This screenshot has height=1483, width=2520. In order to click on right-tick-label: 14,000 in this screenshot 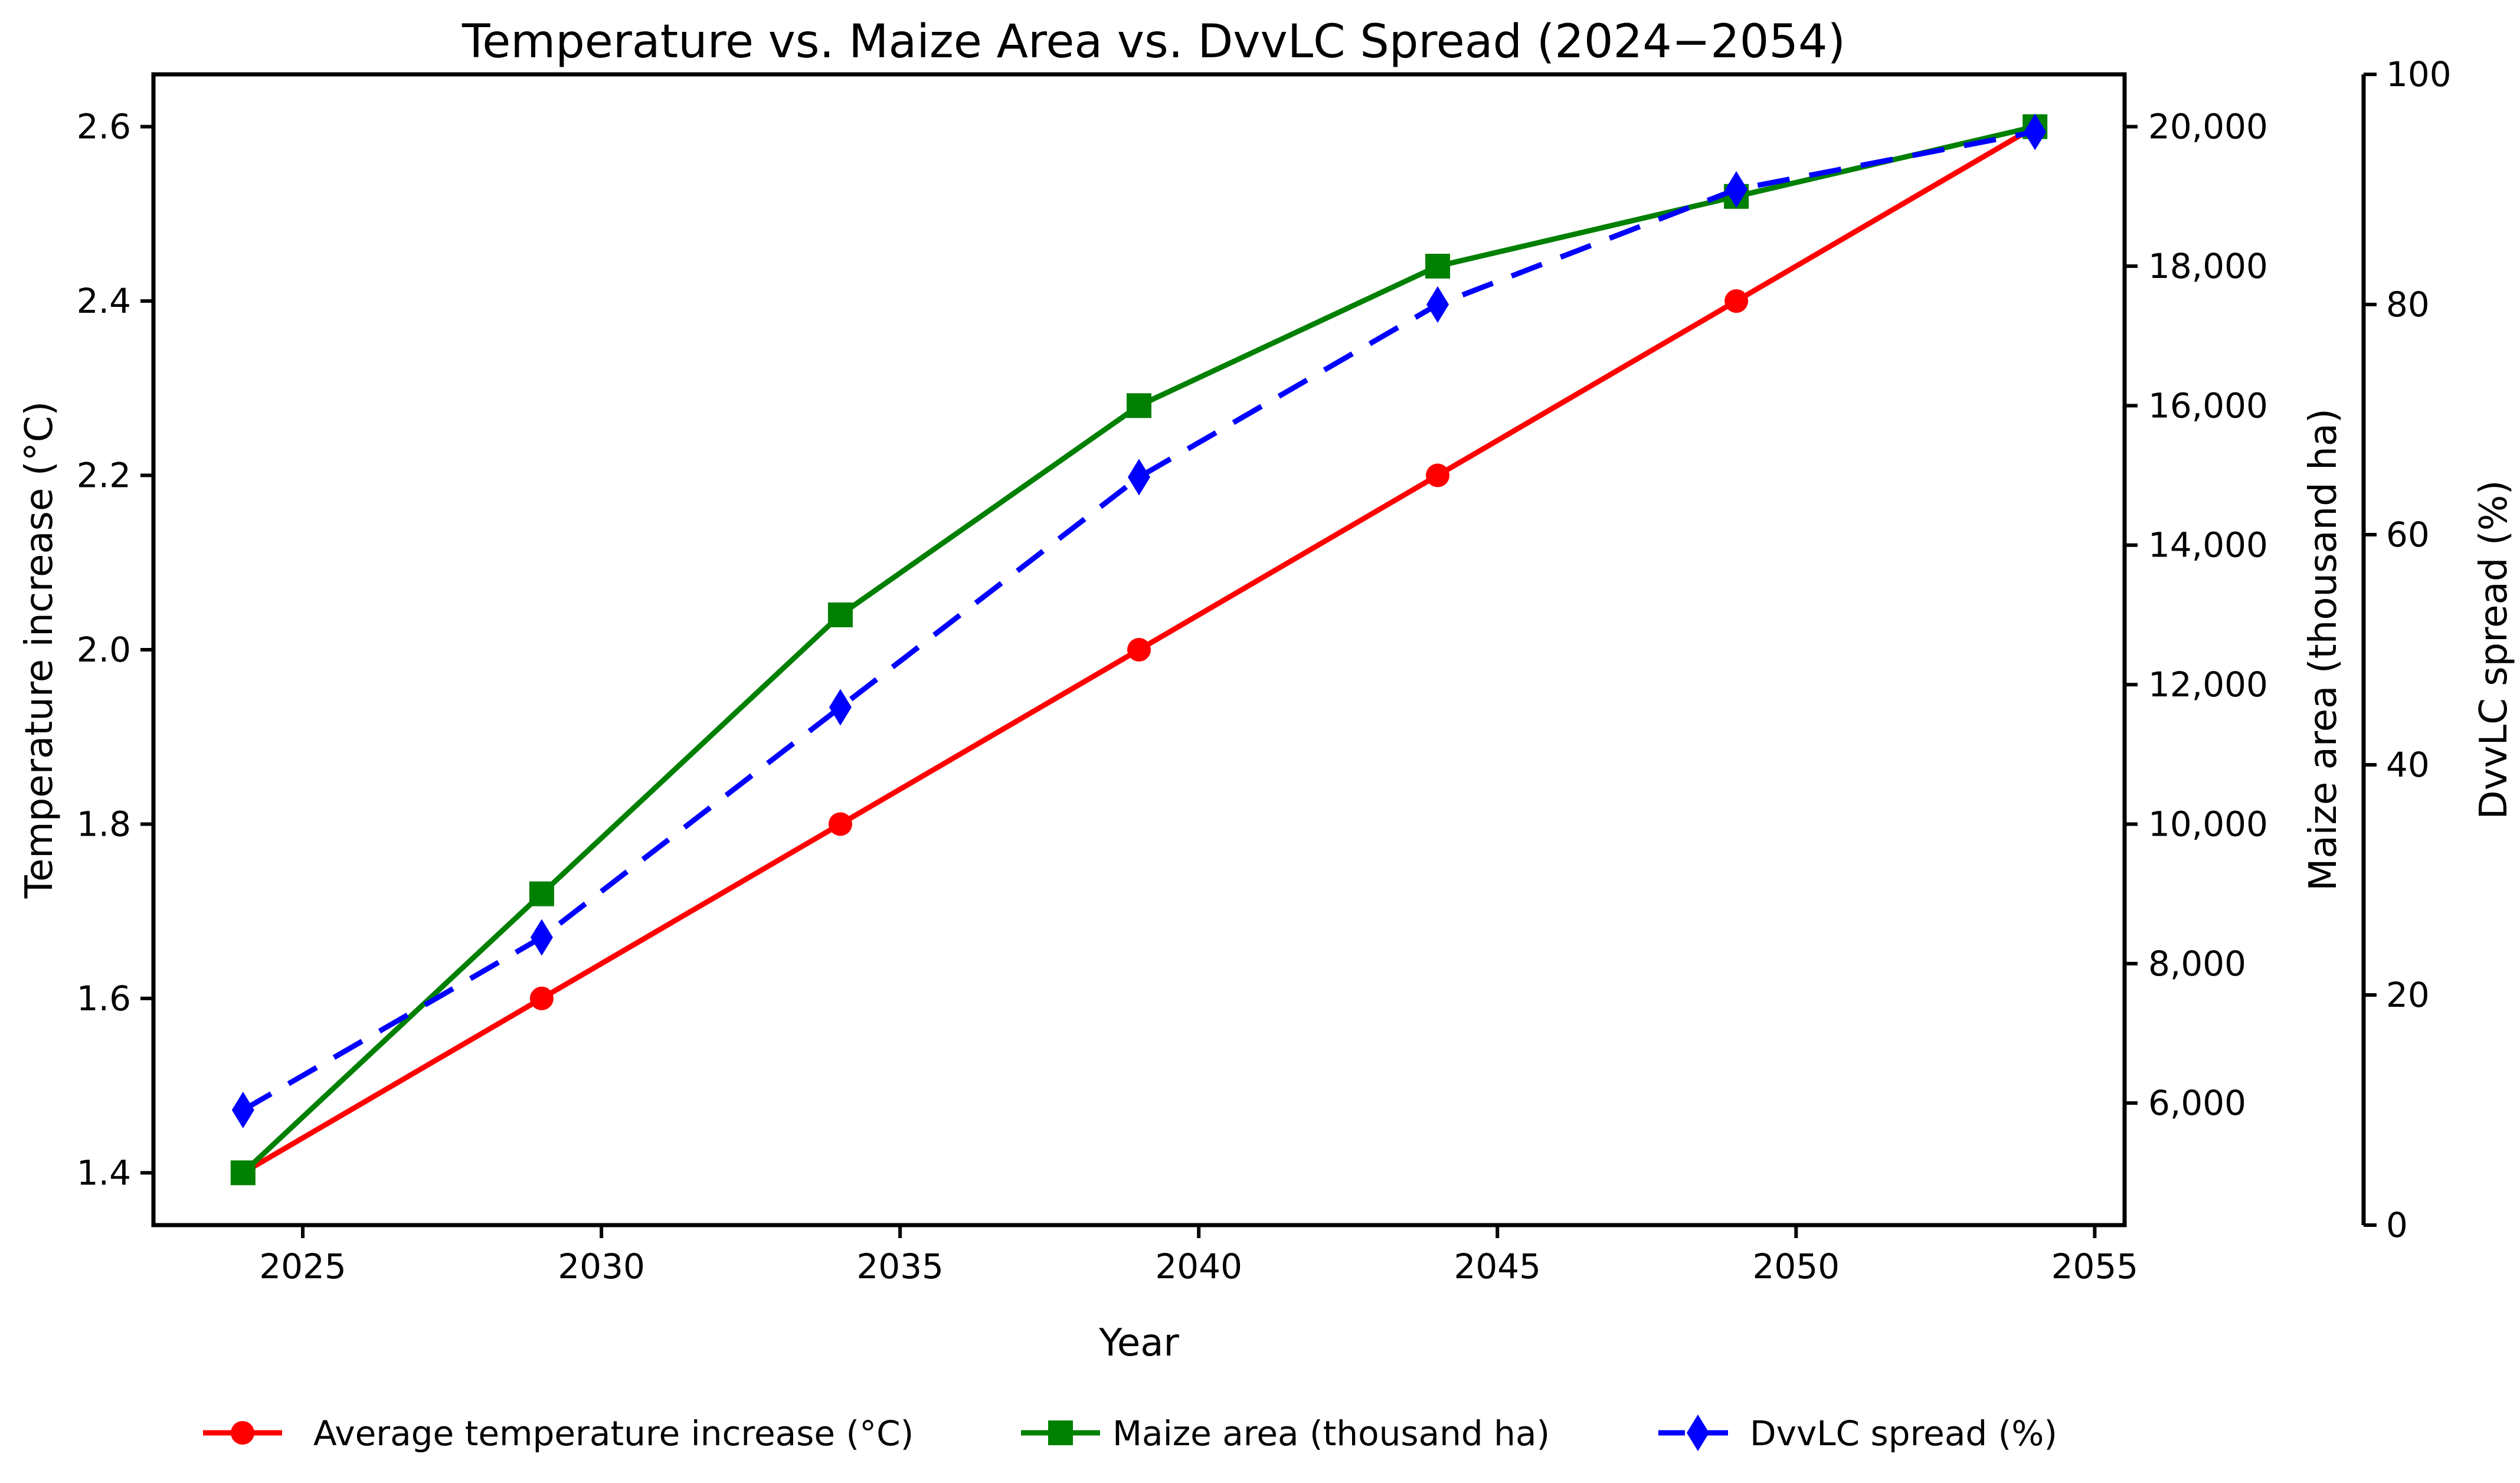, I will do `click(2208, 545)`.